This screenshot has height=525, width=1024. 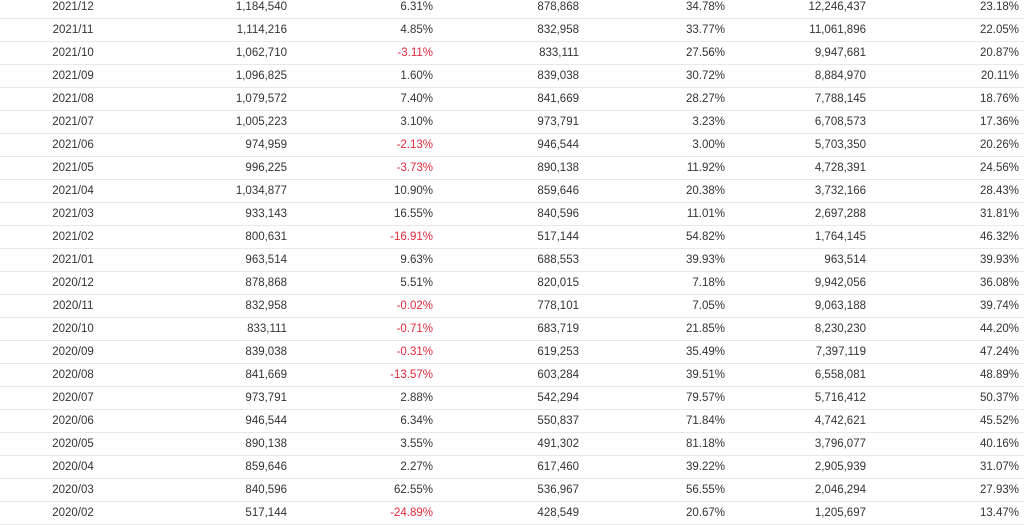 I want to click on value-cell: 1,005,223, so click(x=216, y=122).